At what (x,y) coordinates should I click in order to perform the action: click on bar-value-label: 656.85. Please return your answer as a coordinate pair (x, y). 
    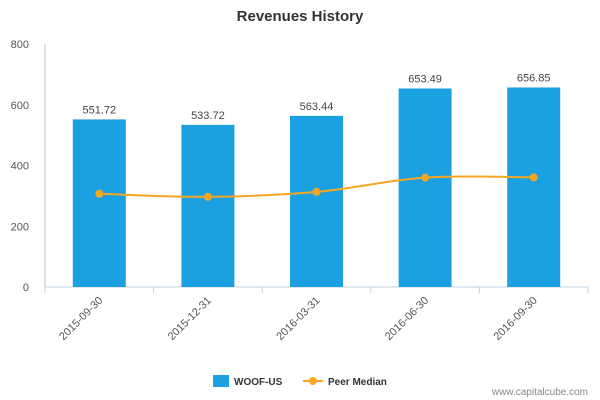
    Looking at the image, I should click on (534, 78).